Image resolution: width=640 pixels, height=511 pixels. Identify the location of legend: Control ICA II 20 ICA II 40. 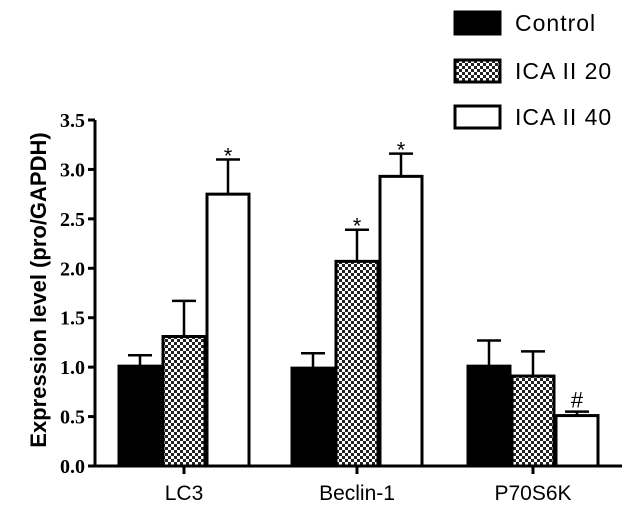
(532, 70).